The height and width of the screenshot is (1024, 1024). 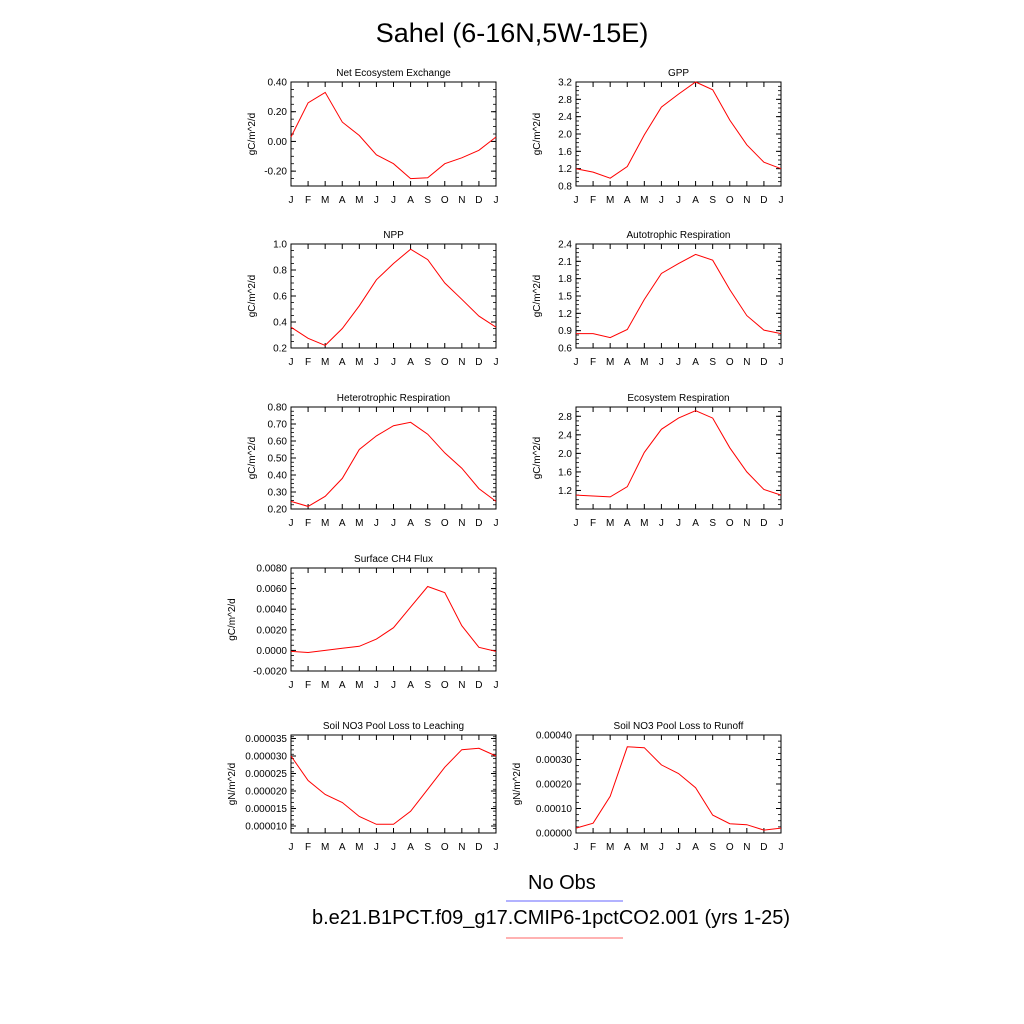 I want to click on y-tick-label: 0.00000, so click(x=554, y=834).